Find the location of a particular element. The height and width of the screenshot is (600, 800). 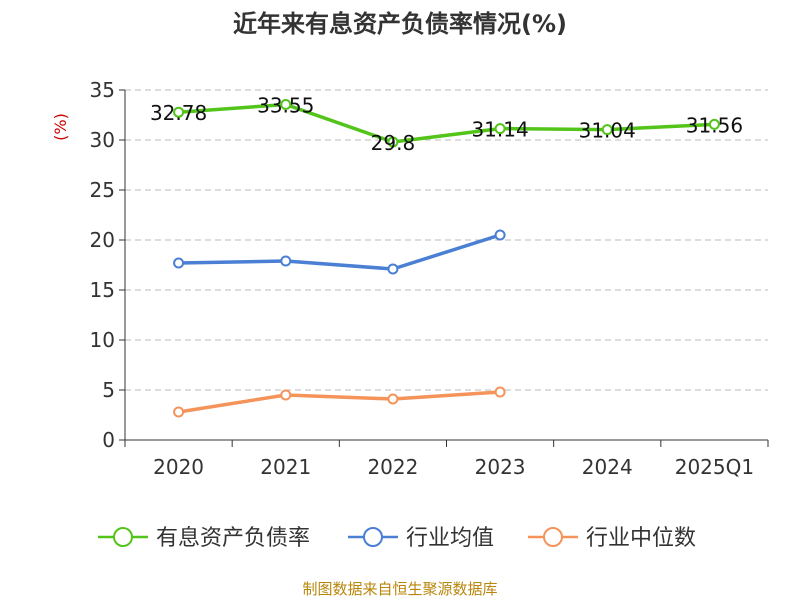

legend-label: 行业中位数 is located at coordinates (641, 538).